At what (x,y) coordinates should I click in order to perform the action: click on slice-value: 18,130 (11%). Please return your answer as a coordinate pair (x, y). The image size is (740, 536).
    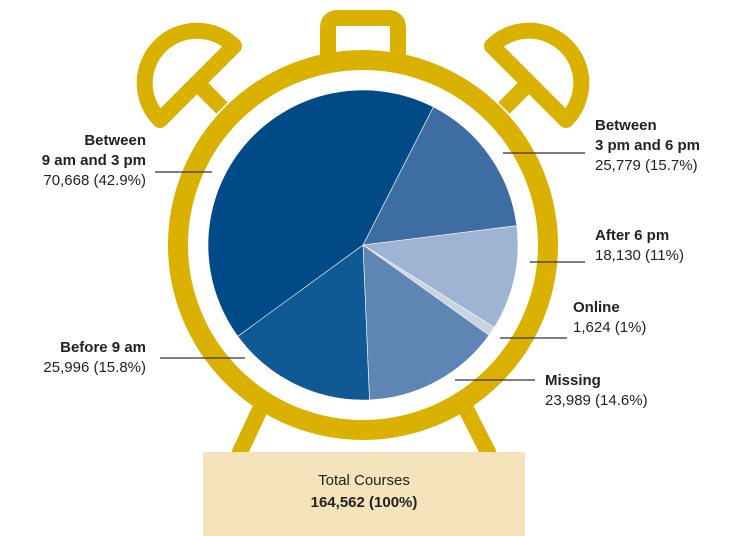
    Looking at the image, I should click on (639, 255).